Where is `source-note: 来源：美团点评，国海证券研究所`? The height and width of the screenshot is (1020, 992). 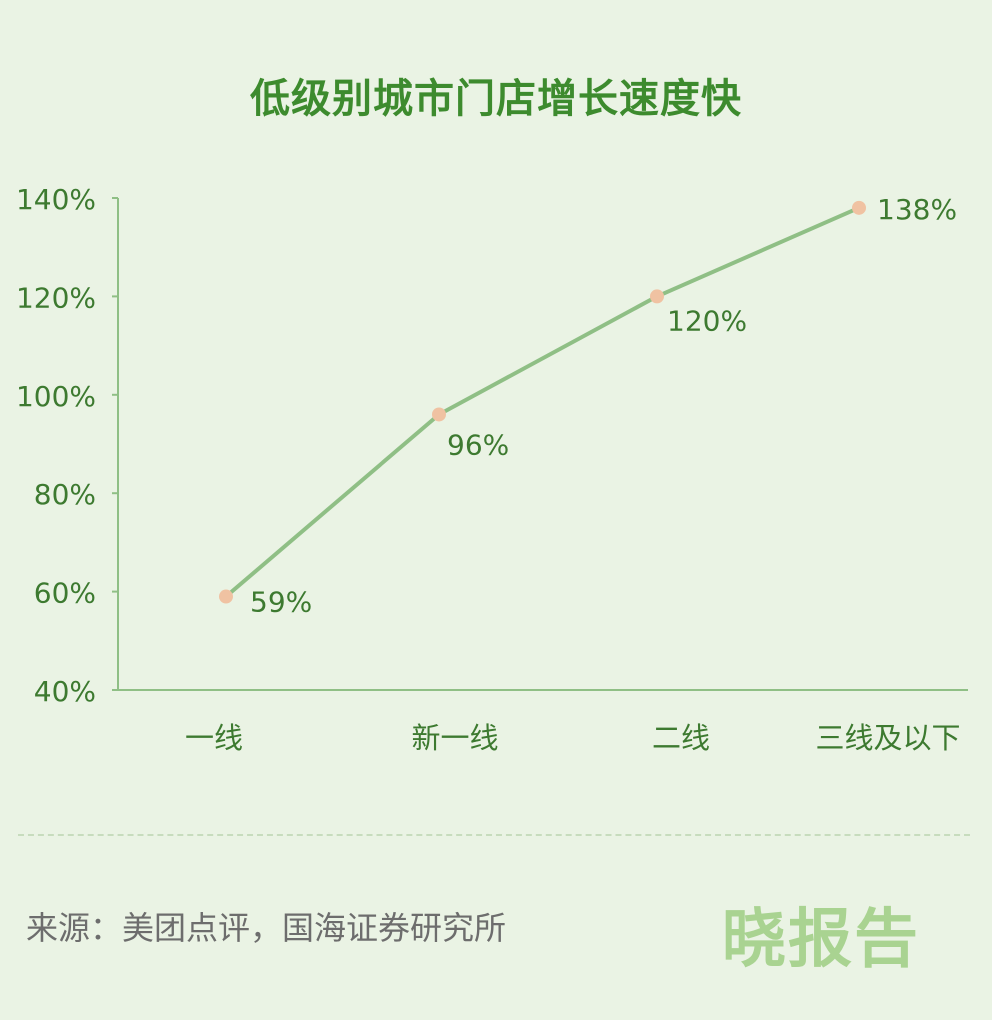 source-note: 来源：美团点评，国海证券研究所 is located at coordinates (266, 928).